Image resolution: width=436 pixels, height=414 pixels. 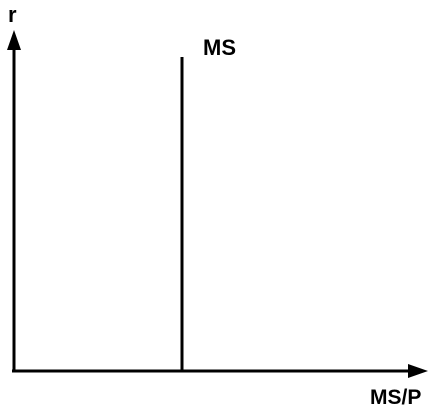 I want to click on y-axis-arrowhead, so click(x=14, y=40).